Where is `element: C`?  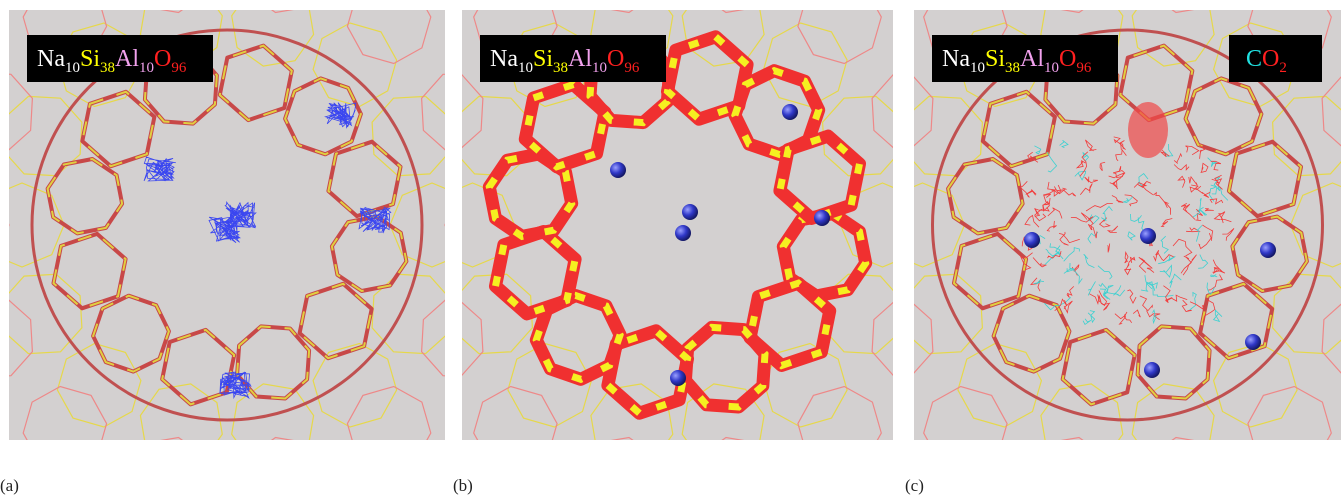 element: C is located at coordinates (1254, 59).